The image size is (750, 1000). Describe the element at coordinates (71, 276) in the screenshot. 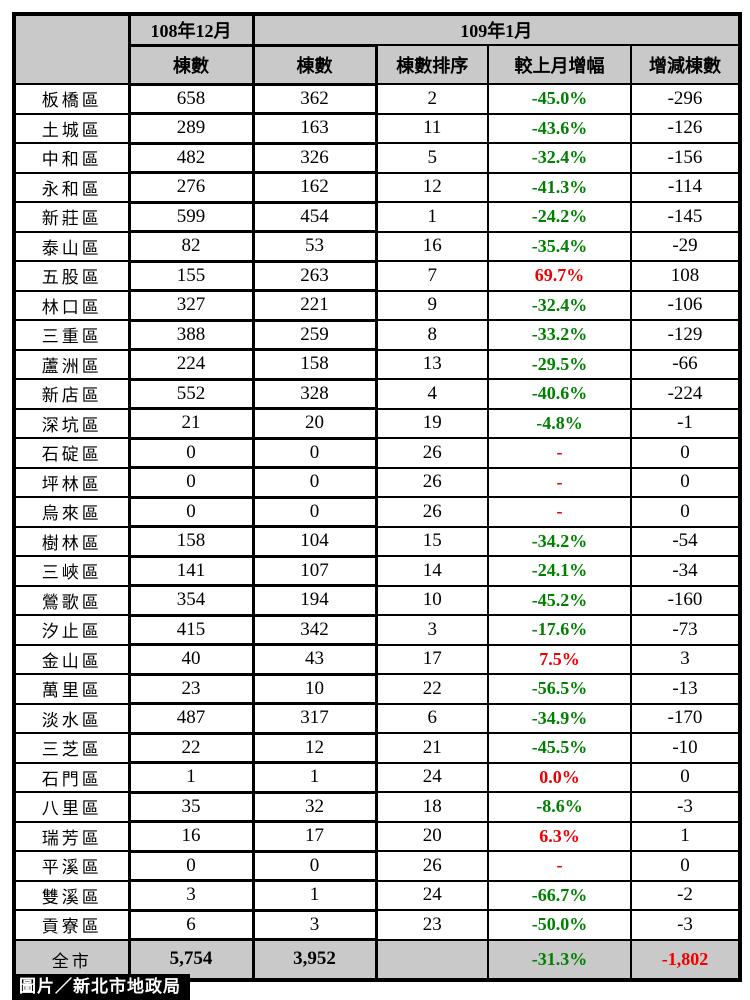

I see `district-name-cell: 五股區` at that location.